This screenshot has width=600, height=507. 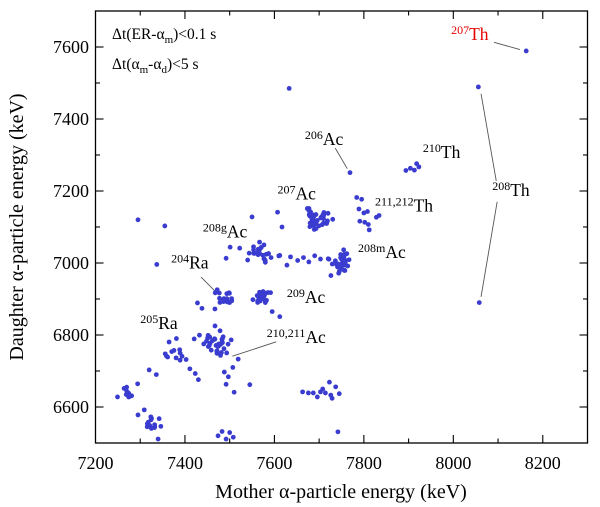 What do you see at coordinates (71, 263) in the screenshot?
I see `y-tick-label: 7000` at bounding box center [71, 263].